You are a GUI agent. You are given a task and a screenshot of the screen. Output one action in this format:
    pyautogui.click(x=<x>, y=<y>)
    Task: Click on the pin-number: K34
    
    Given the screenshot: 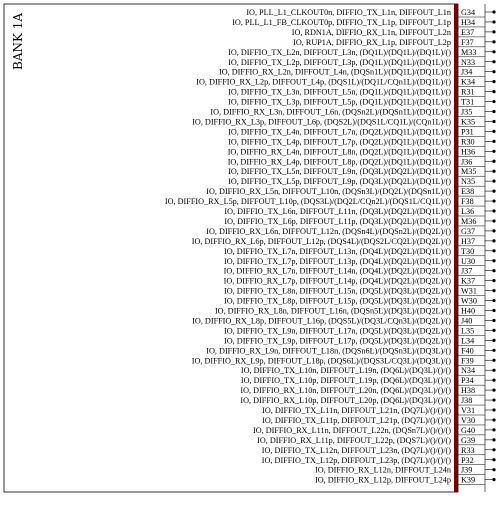 What is the action you would take?
    pyautogui.click(x=468, y=82)
    